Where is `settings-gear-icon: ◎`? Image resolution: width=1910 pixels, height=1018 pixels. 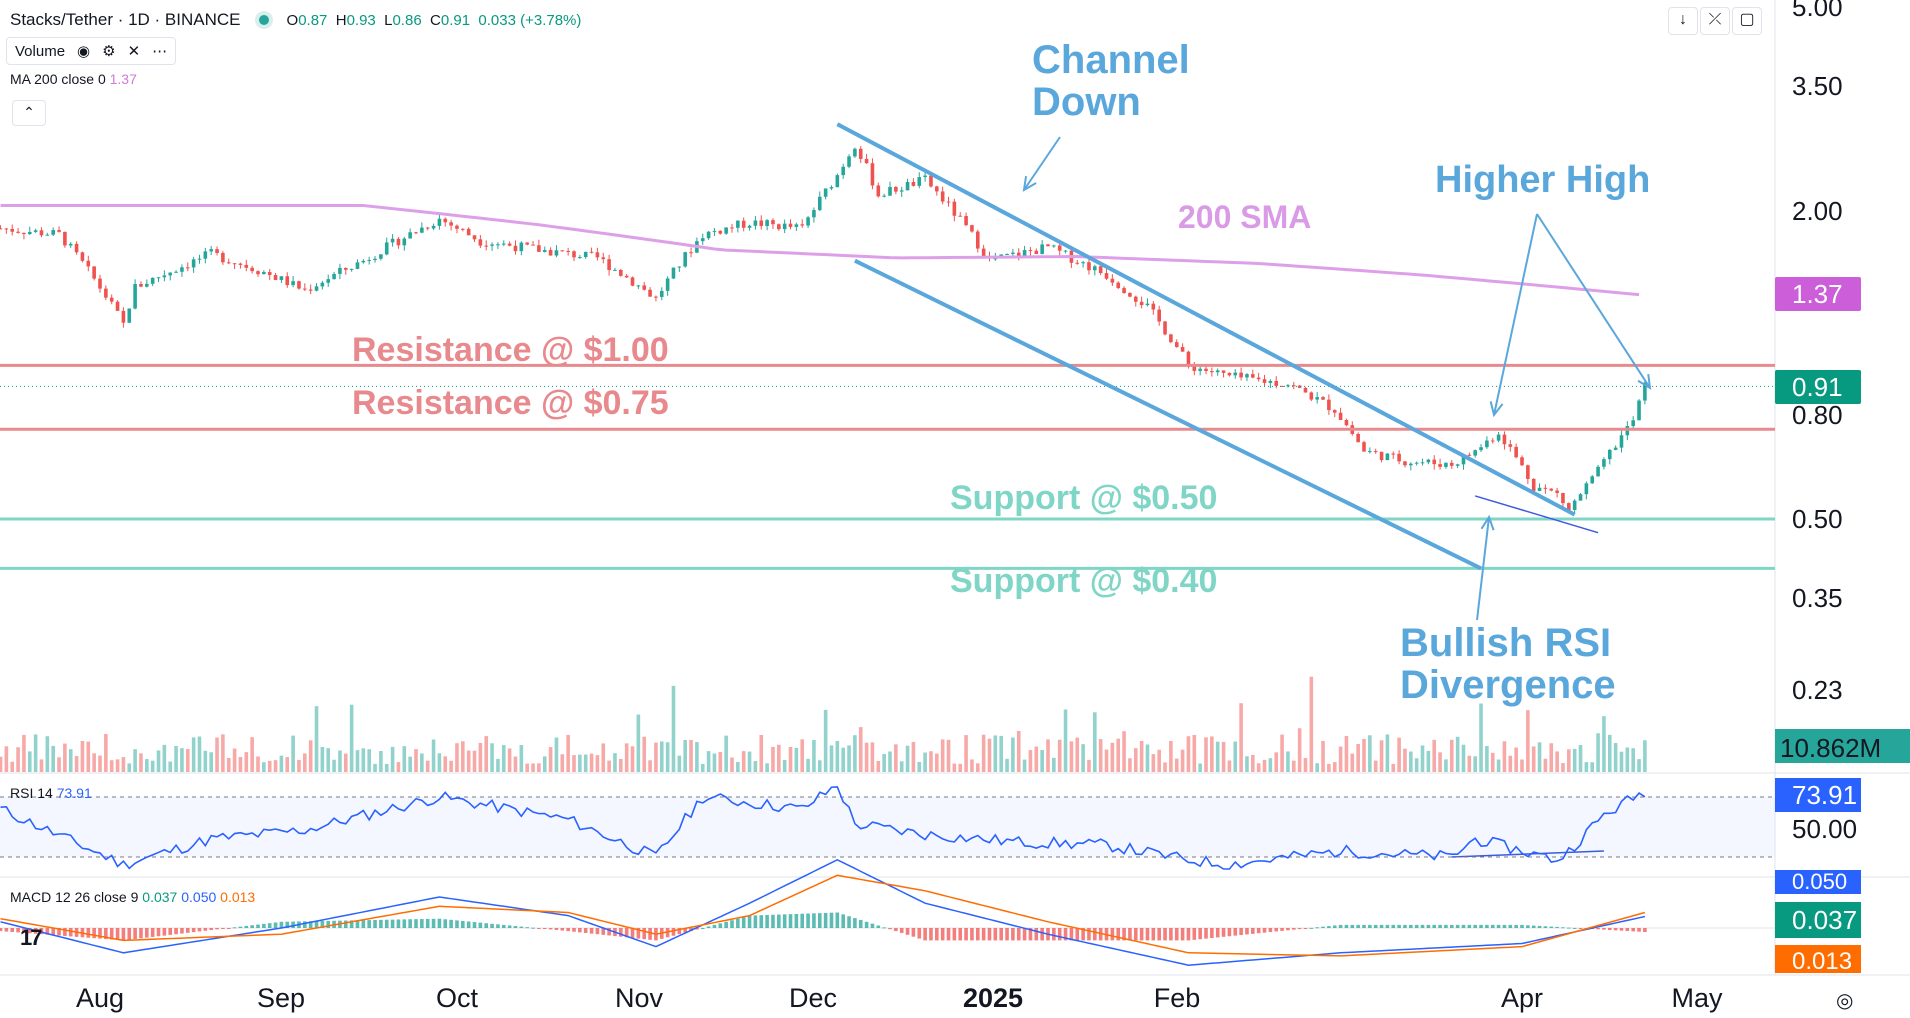 settings-gear-icon: ◎ is located at coordinates (1845, 1001).